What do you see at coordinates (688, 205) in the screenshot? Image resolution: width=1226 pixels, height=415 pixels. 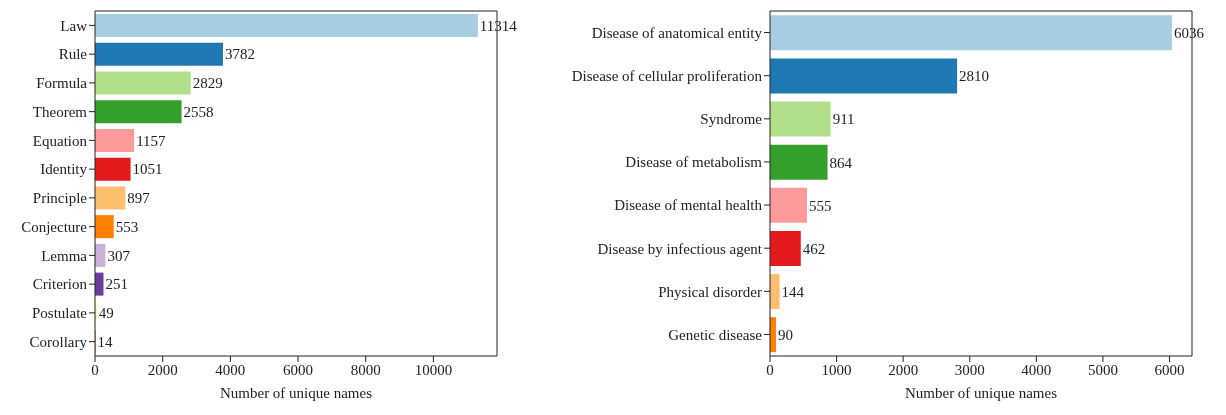 I see `y-tick-label: Disease of mental health` at bounding box center [688, 205].